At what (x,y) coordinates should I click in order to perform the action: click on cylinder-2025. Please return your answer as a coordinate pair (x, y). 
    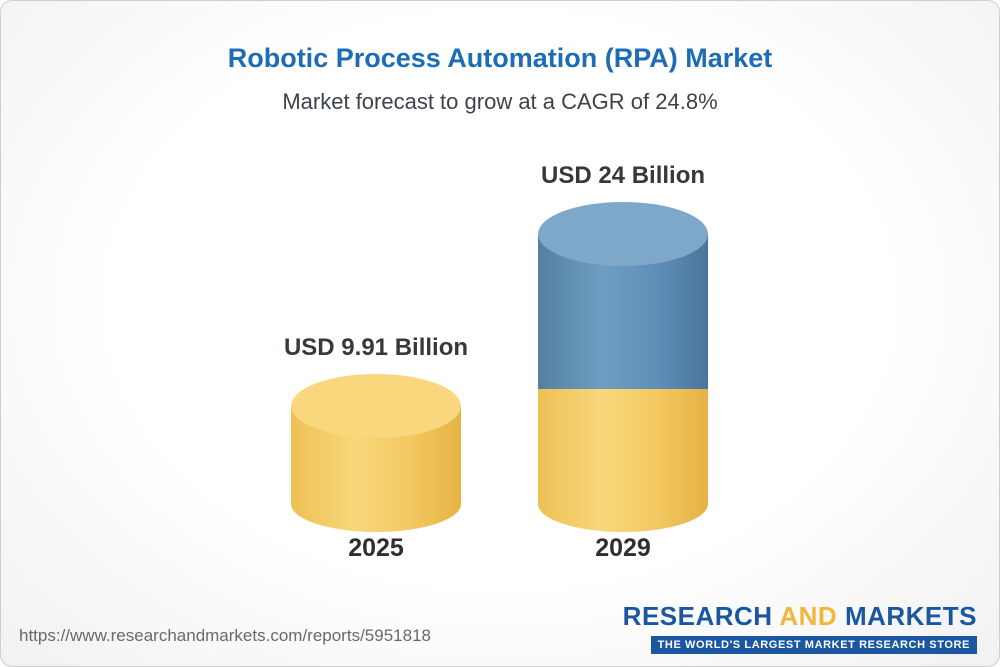
    Looking at the image, I should click on (376, 453).